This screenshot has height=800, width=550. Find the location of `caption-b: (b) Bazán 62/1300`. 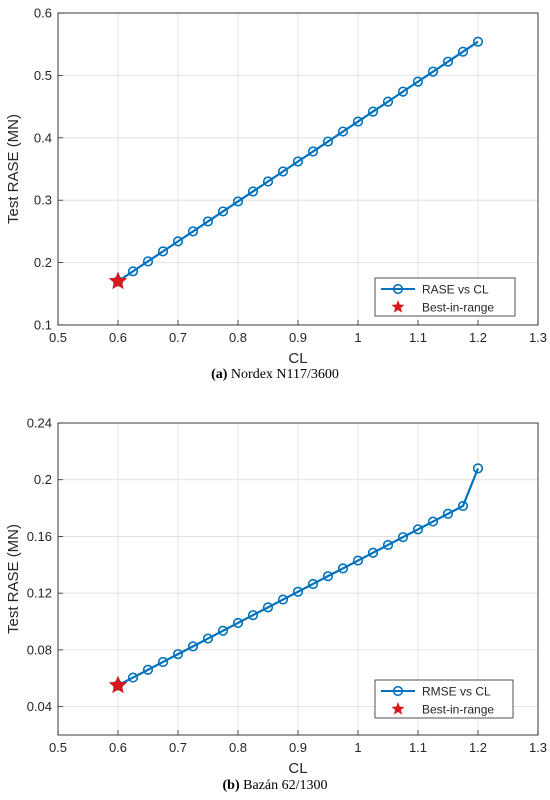

caption-b: (b) Bazán 62/1300 is located at coordinates (275, 786).